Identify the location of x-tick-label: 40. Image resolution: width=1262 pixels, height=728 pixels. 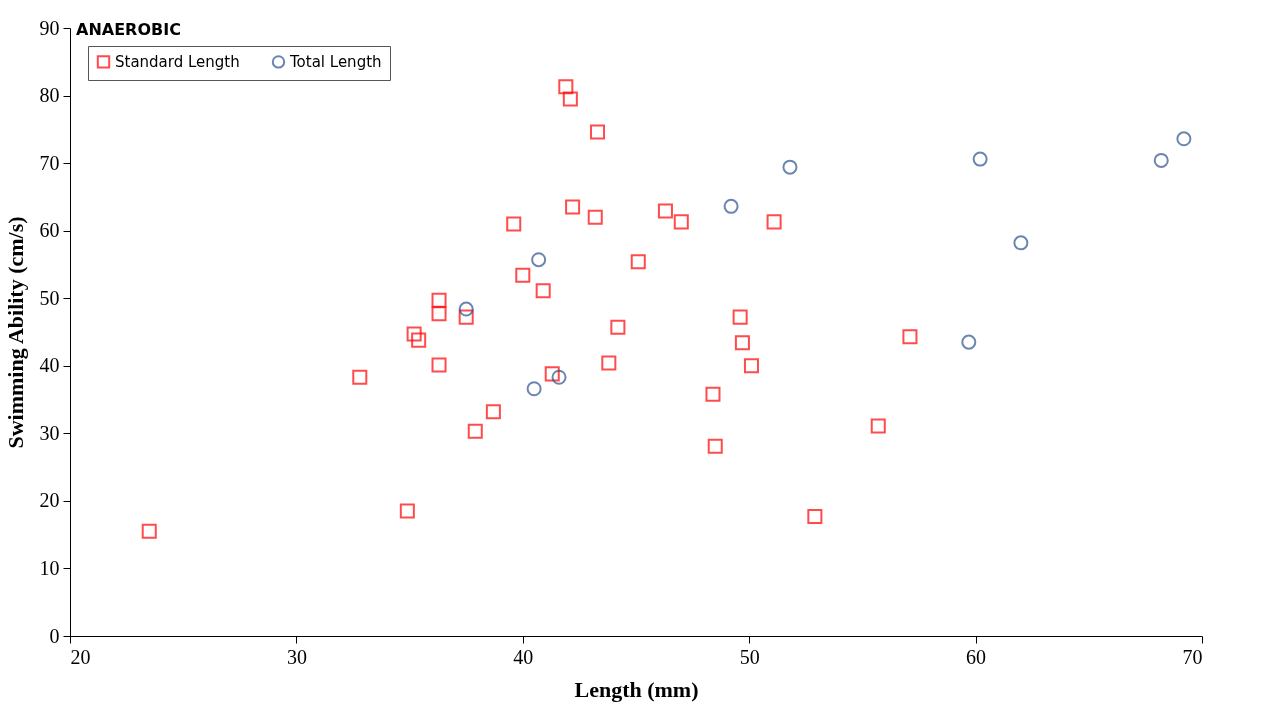
(523, 656).